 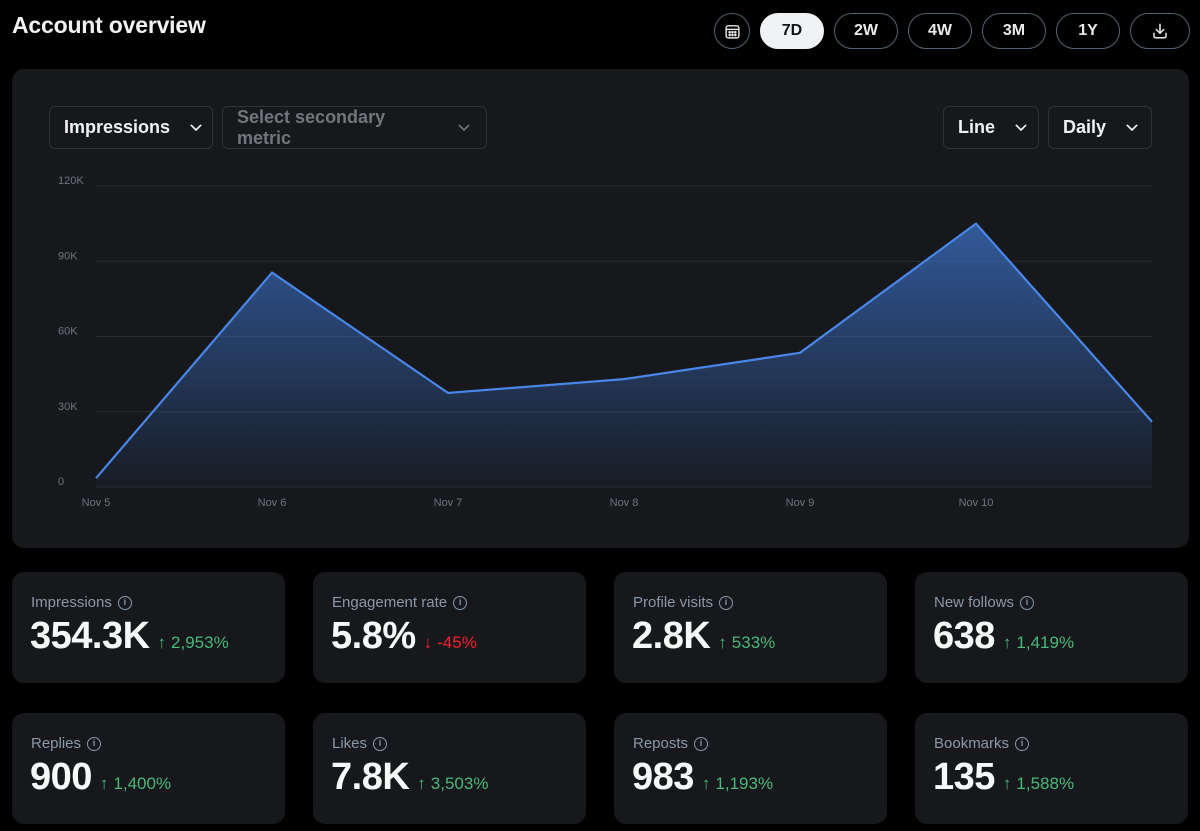 What do you see at coordinates (866, 31) in the screenshot?
I see `range-button-2w: 2W` at bounding box center [866, 31].